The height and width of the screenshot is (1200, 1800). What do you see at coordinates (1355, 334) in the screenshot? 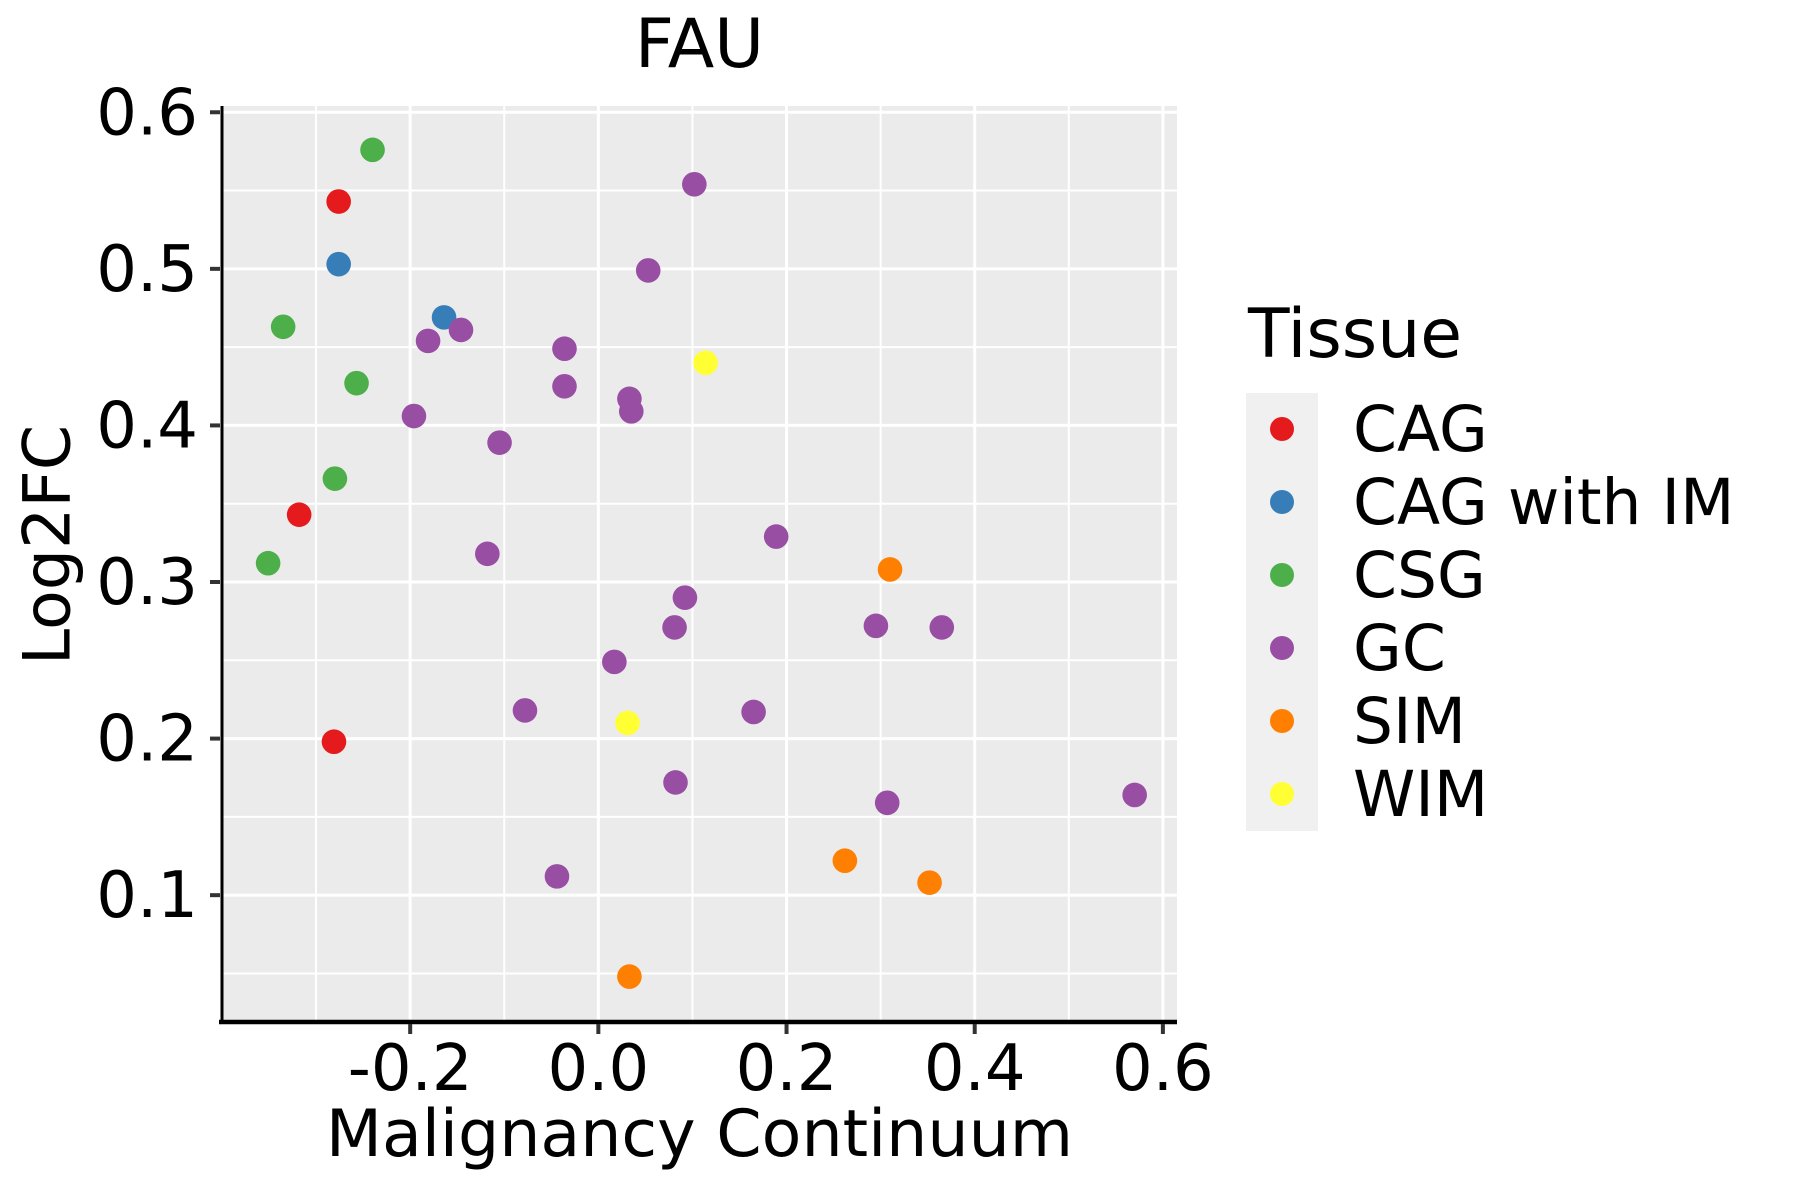
I see `legend-title: Tissue` at bounding box center [1355, 334].